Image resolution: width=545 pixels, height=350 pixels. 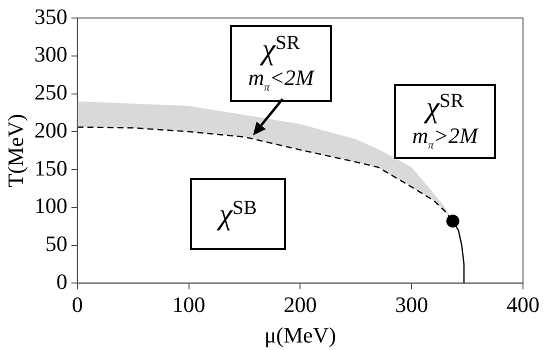 What do you see at coordinates (300, 335) in the screenshot?
I see `x-axis-title: μ(MeV)` at bounding box center [300, 335].